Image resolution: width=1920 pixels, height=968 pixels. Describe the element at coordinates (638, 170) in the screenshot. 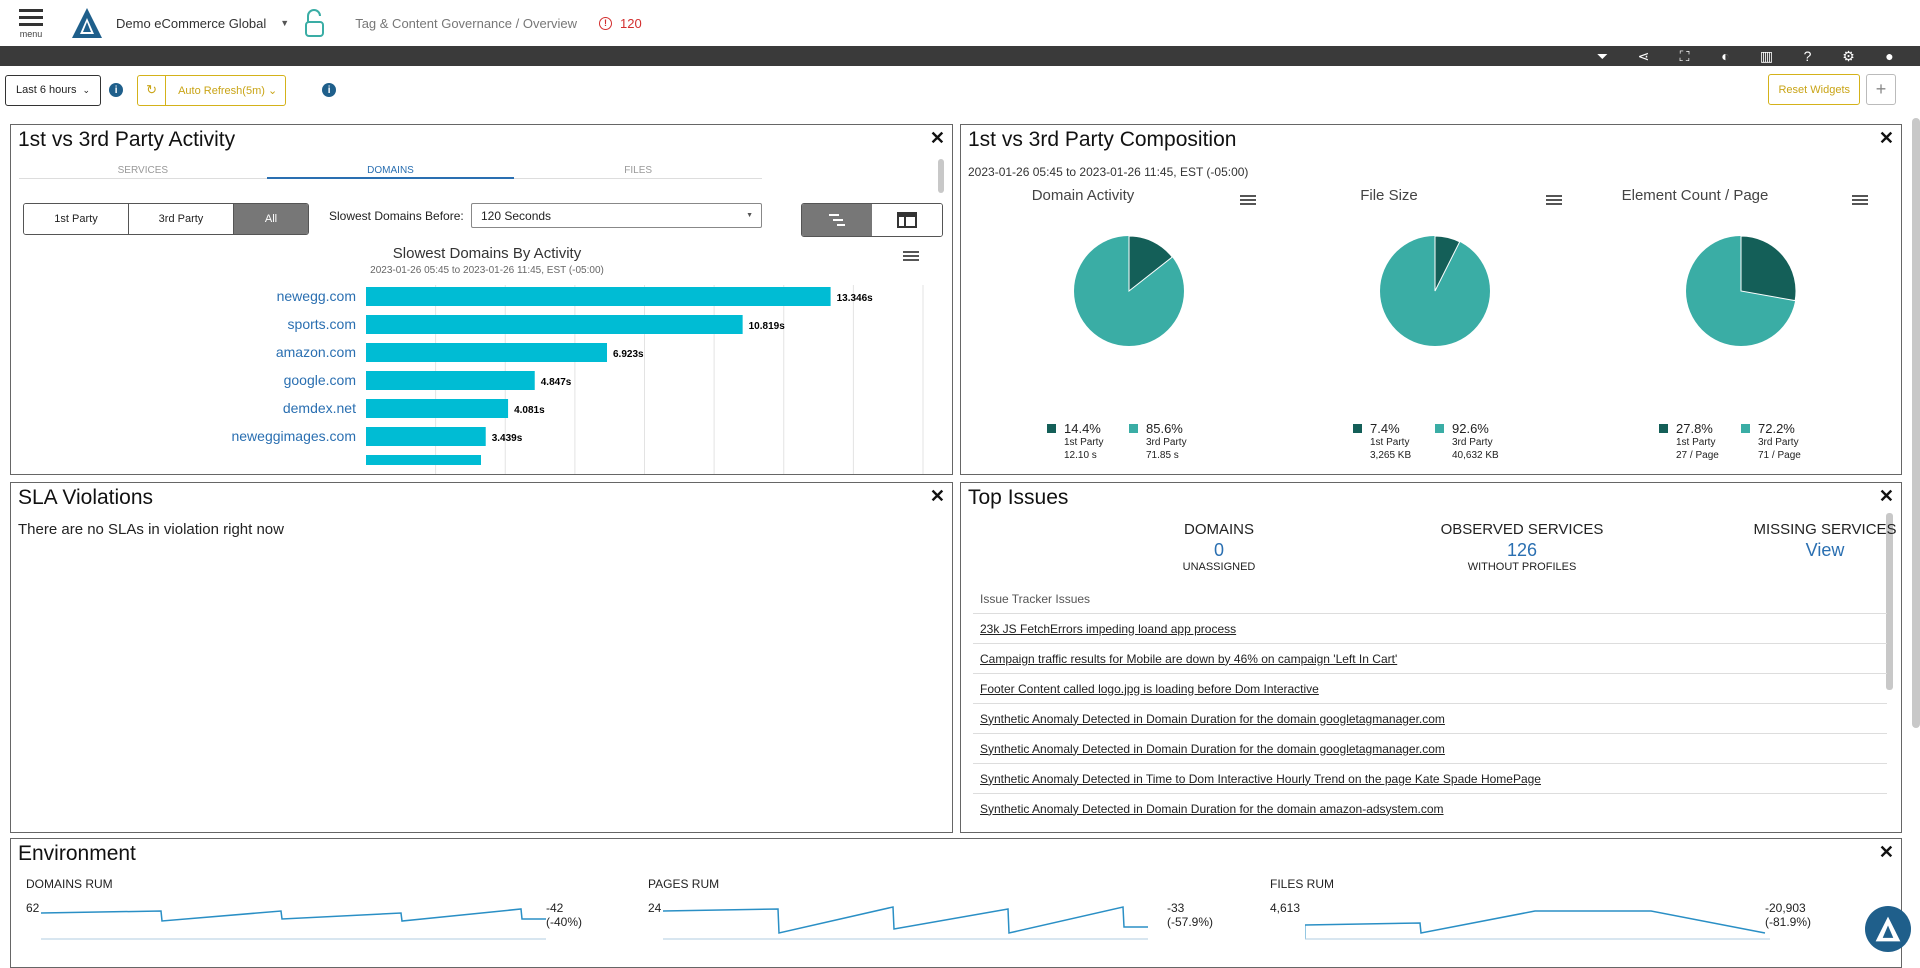

I see `tab-files: FILES` at that location.